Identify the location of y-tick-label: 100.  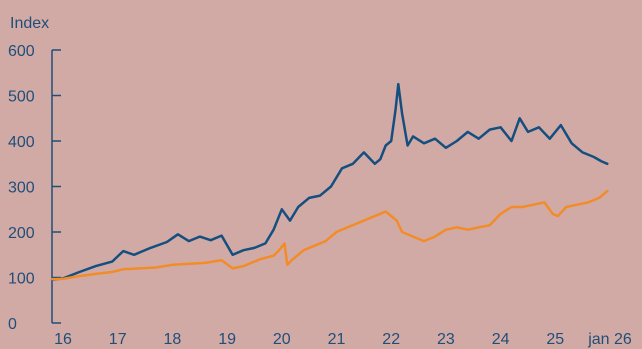
(21, 279).